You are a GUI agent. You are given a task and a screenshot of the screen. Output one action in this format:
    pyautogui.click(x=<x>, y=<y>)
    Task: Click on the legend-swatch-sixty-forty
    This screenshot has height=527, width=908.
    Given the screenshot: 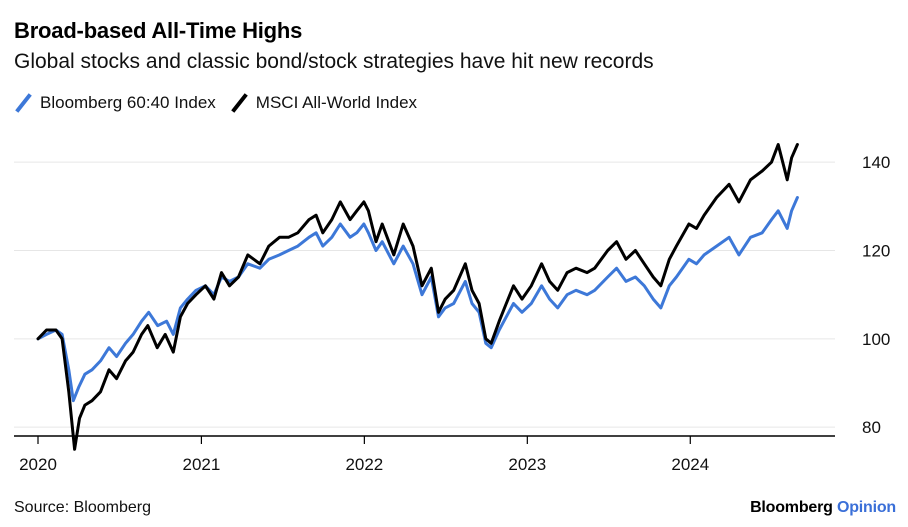 What is the action you would take?
    pyautogui.click(x=23, y=103)
    